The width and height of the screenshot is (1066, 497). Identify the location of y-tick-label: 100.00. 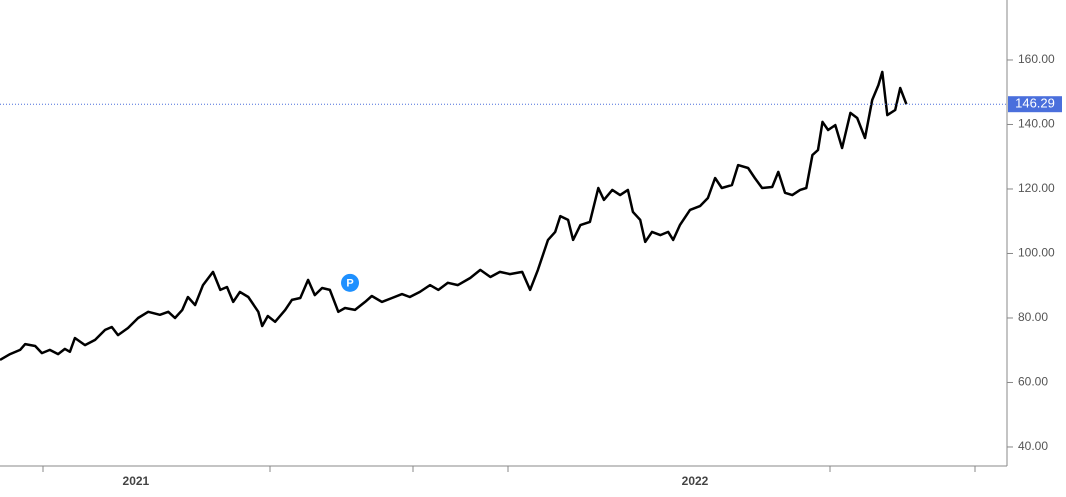
(1036, 253).